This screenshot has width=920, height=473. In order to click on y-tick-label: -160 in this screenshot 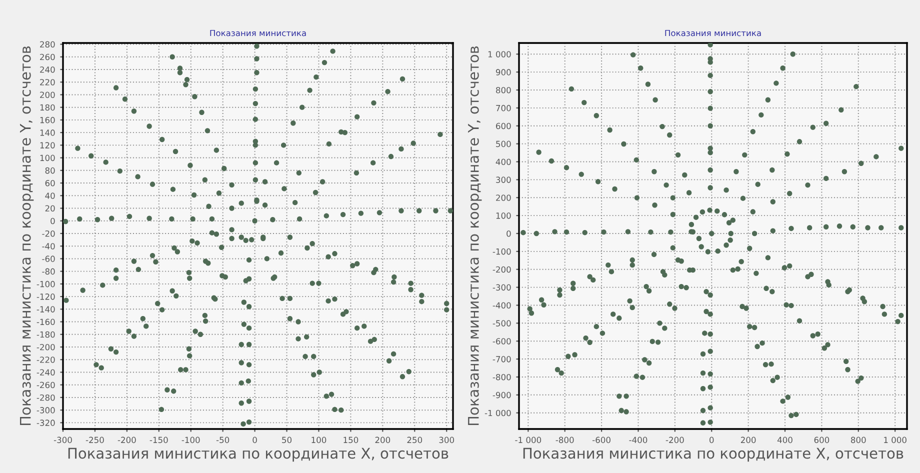, I will do `click(45, 322)`.